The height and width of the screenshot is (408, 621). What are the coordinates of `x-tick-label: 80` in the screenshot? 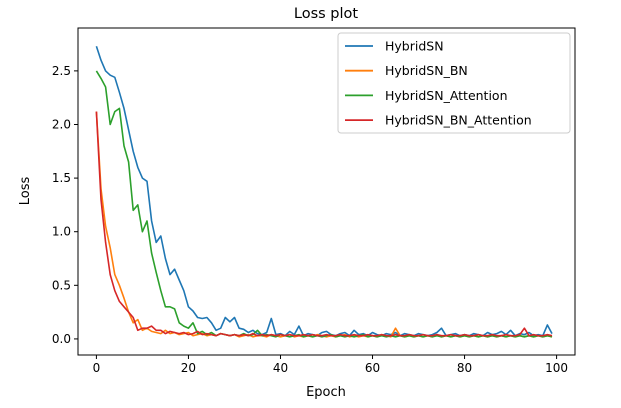 It's located at (464, 368).